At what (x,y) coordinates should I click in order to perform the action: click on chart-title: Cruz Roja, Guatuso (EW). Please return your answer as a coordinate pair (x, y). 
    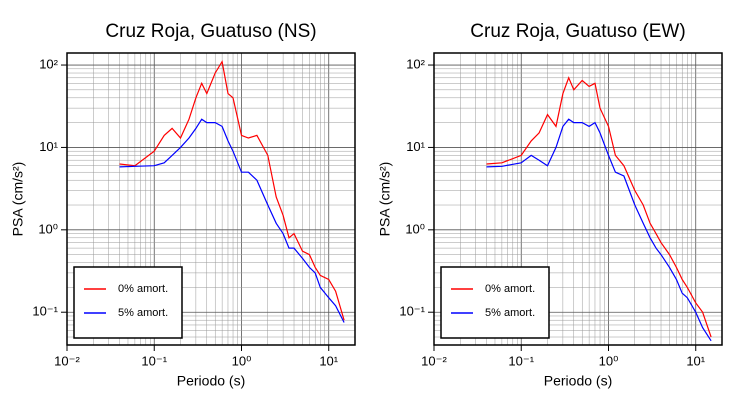
    Looking at the image, I should click on (577, 31).